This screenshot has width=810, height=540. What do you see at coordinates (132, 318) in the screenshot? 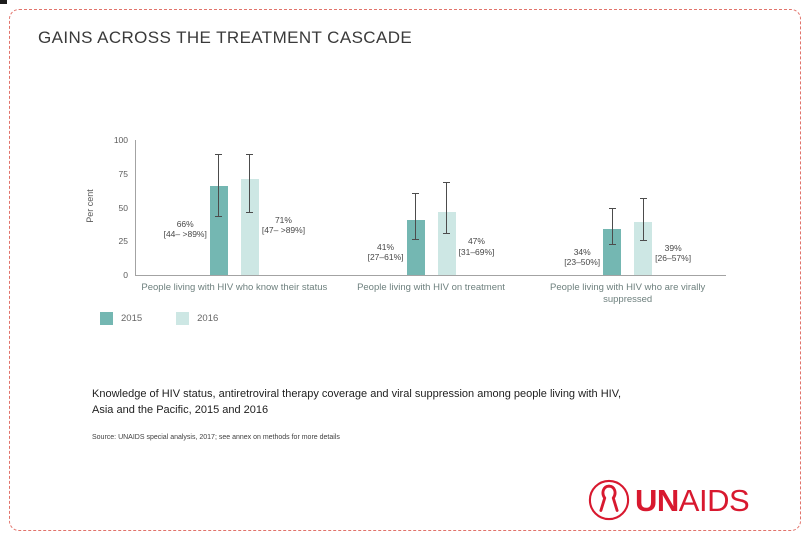
I see `legend-label: 2015` at bounding box center [132, 318].